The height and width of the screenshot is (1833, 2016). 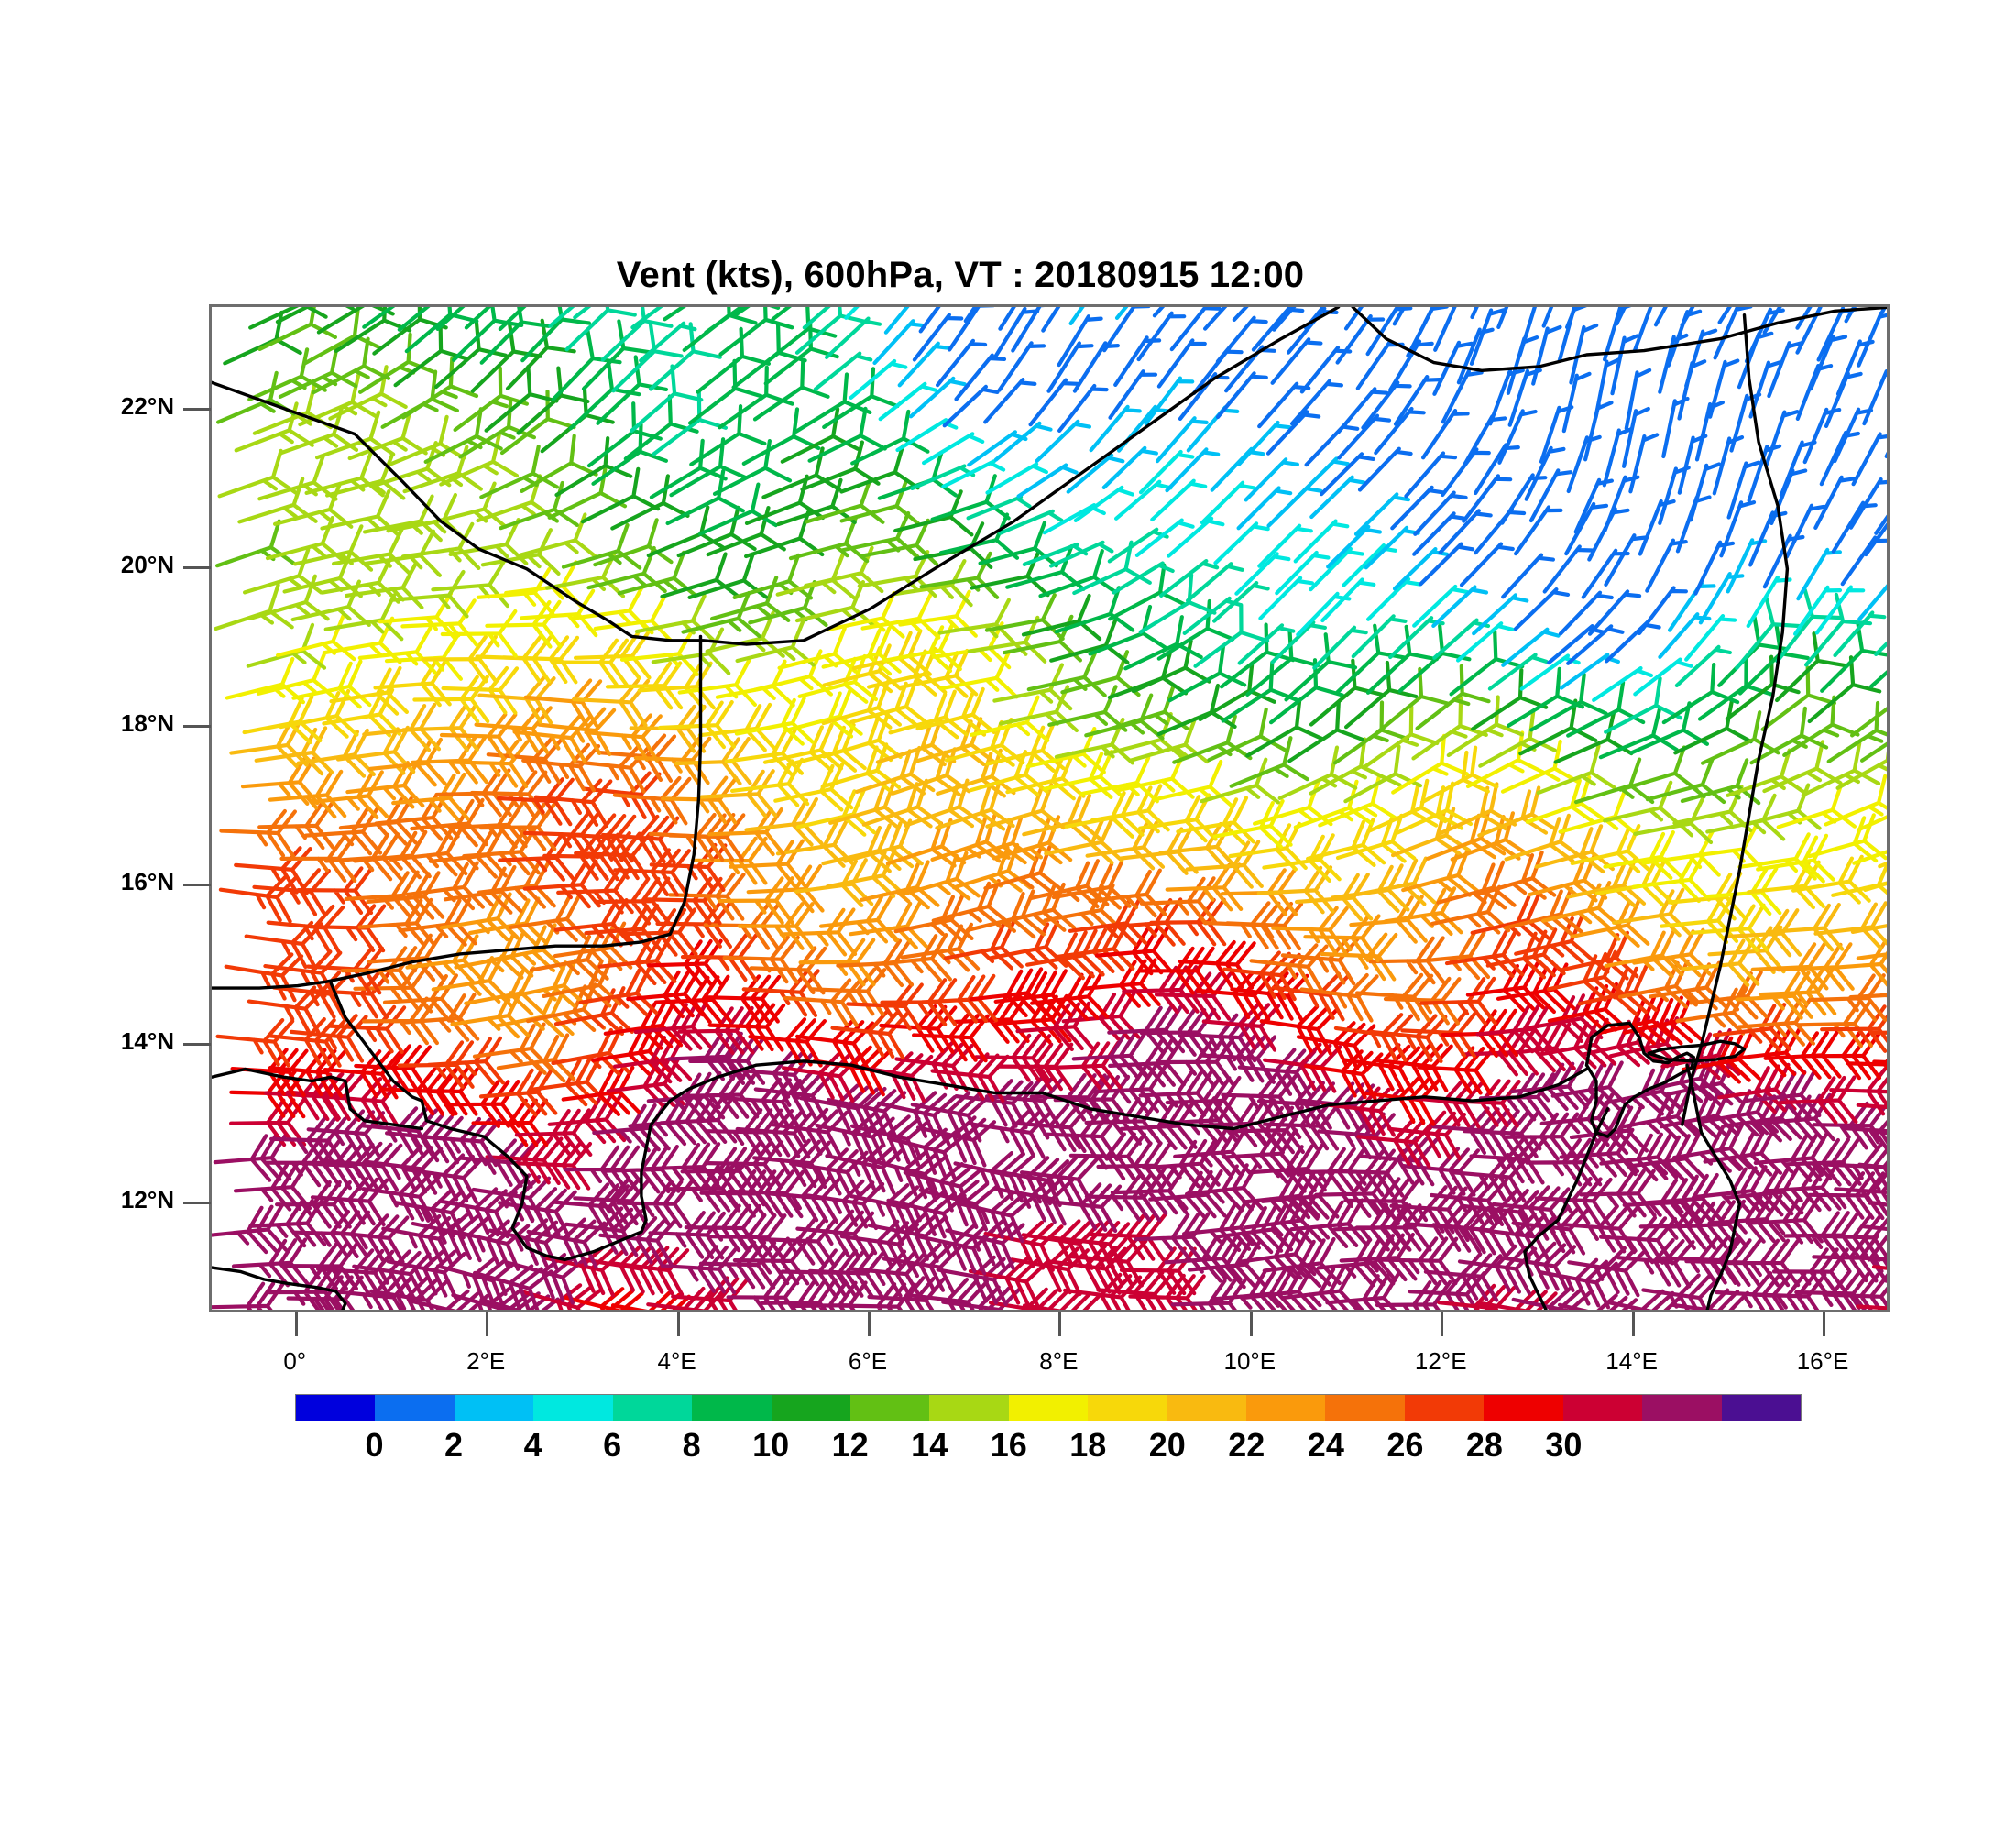 I want to click on colorbar-tick-label: 30, so click(x=1564, y=1445).